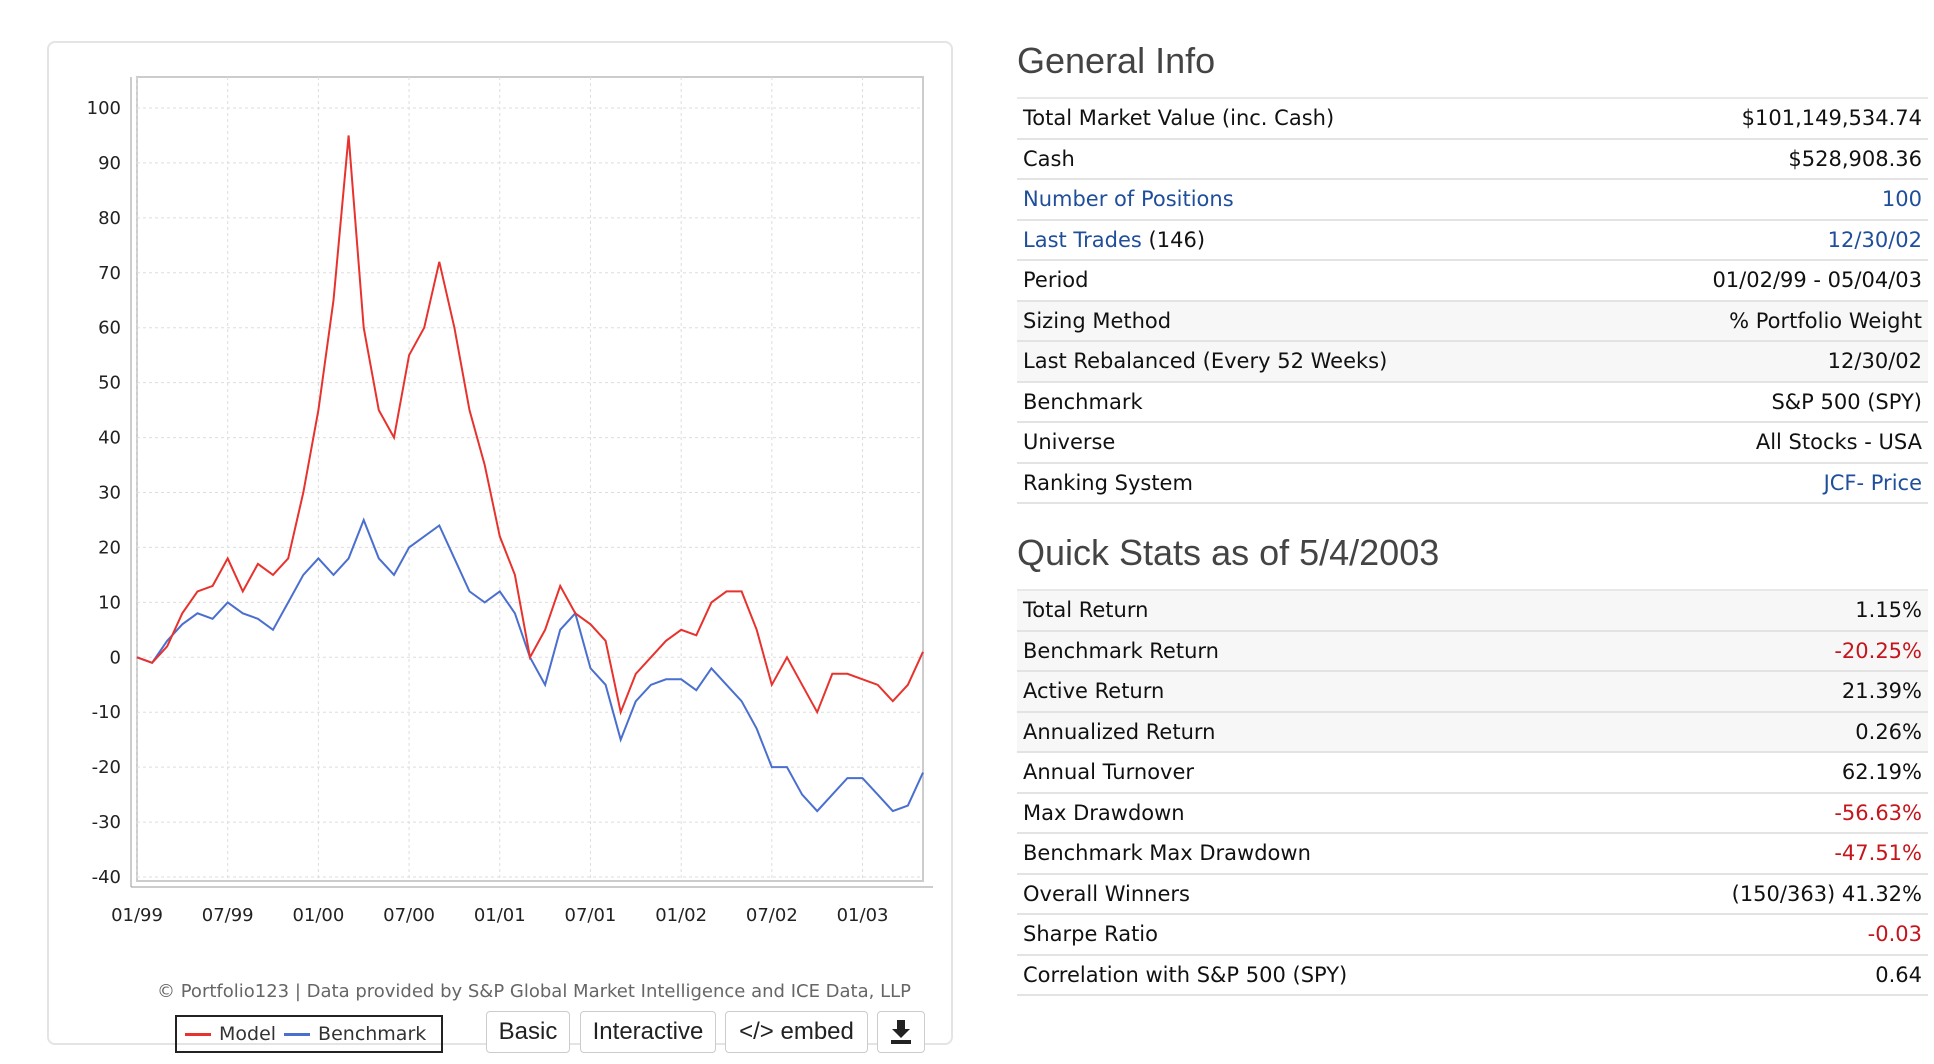  Describe the element at coordinates (1097, 320) in the screenshot. I see `row-label-text: Sizing Method` at that location.